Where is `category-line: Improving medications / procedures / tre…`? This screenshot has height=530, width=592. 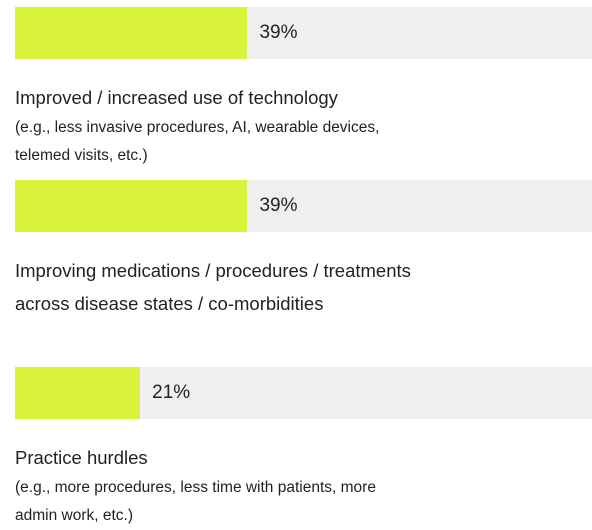
category-line: Improving medications / procedures / tre… is located at coordinates (213, 270).